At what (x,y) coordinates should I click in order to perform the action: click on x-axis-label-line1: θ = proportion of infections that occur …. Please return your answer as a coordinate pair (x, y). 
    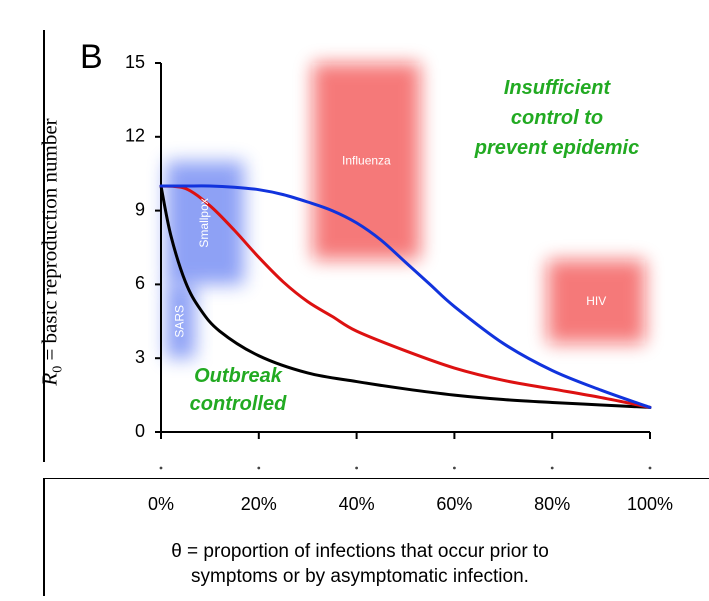
    Looking at the image, I should click on (360, 551).